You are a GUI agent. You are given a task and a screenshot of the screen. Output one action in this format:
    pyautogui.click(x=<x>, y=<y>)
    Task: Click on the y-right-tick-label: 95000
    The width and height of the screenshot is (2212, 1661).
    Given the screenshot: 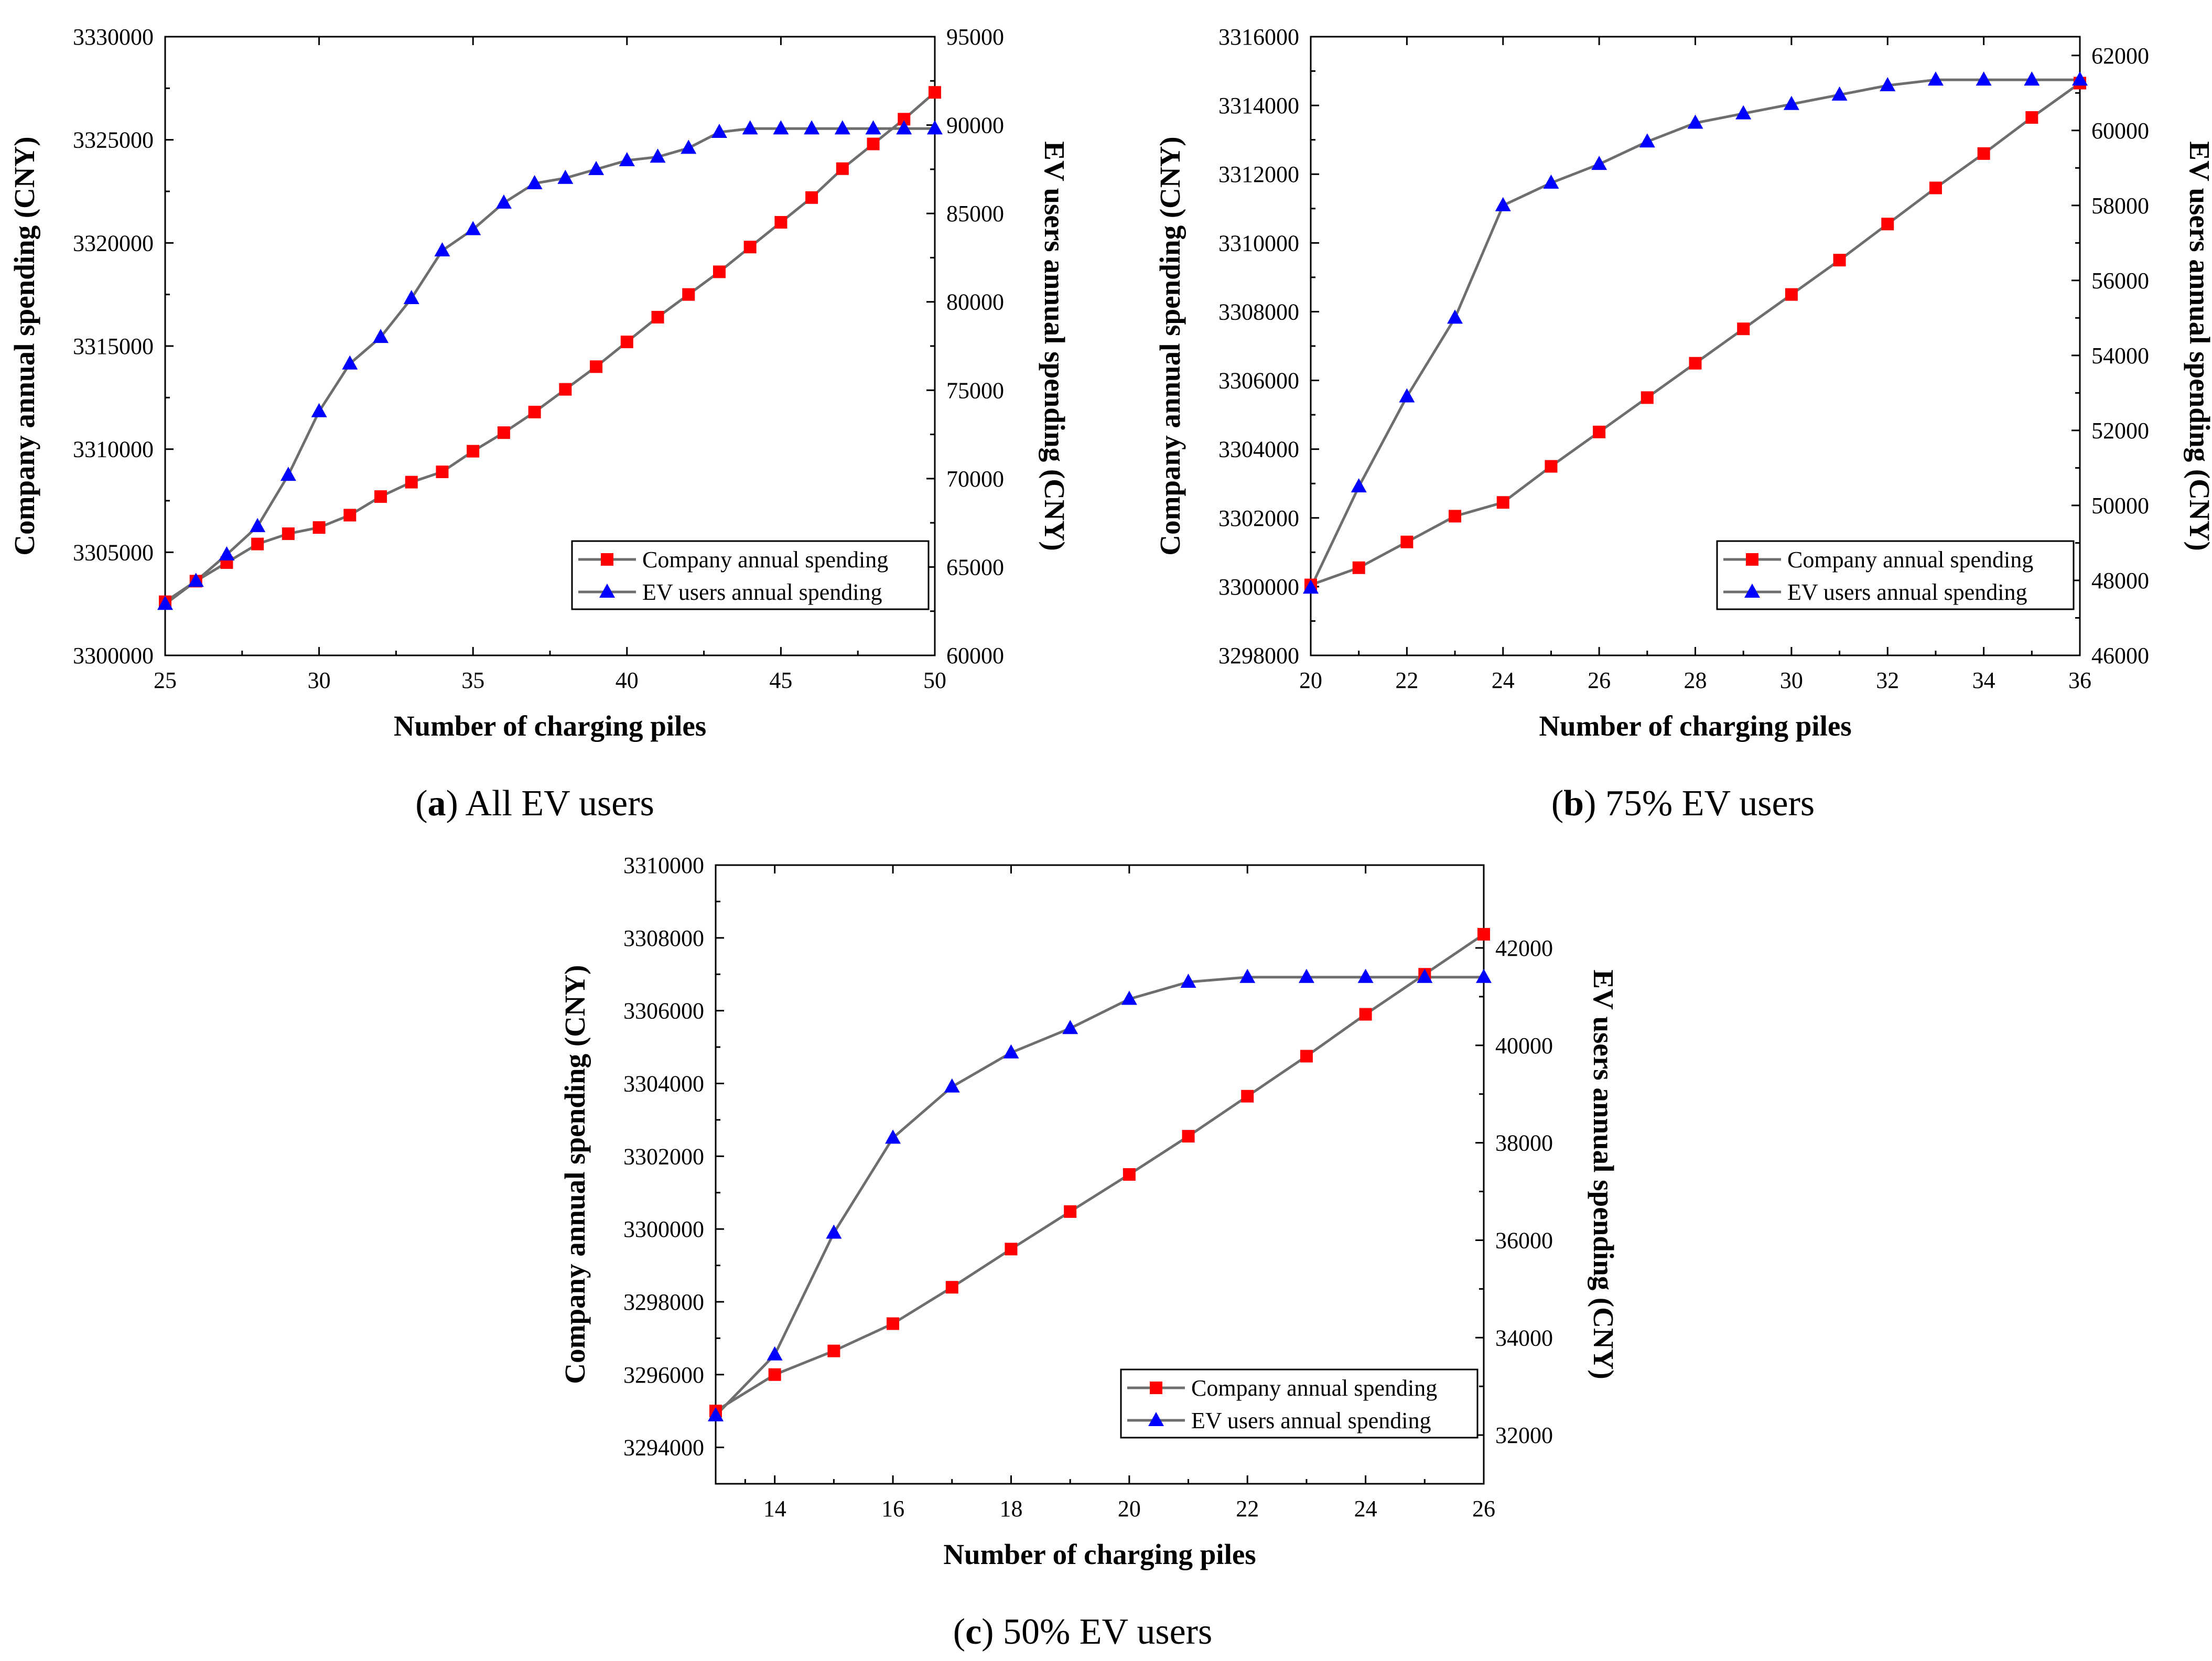 What is the action you would take?
    pyautogui.click(x=975, y=37)
    